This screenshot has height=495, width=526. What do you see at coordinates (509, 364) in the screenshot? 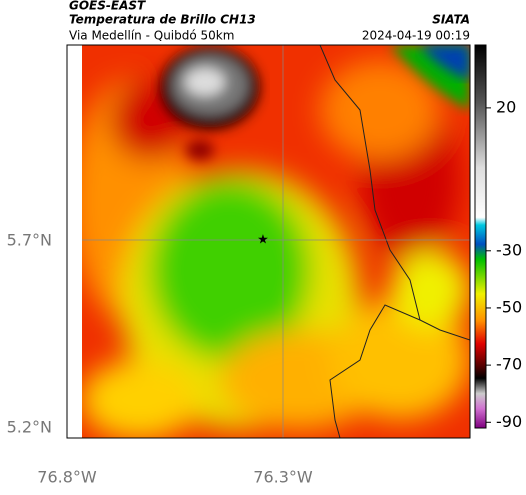
I see `colorbar-tick-label: -70` at bounding box center [509, 364].